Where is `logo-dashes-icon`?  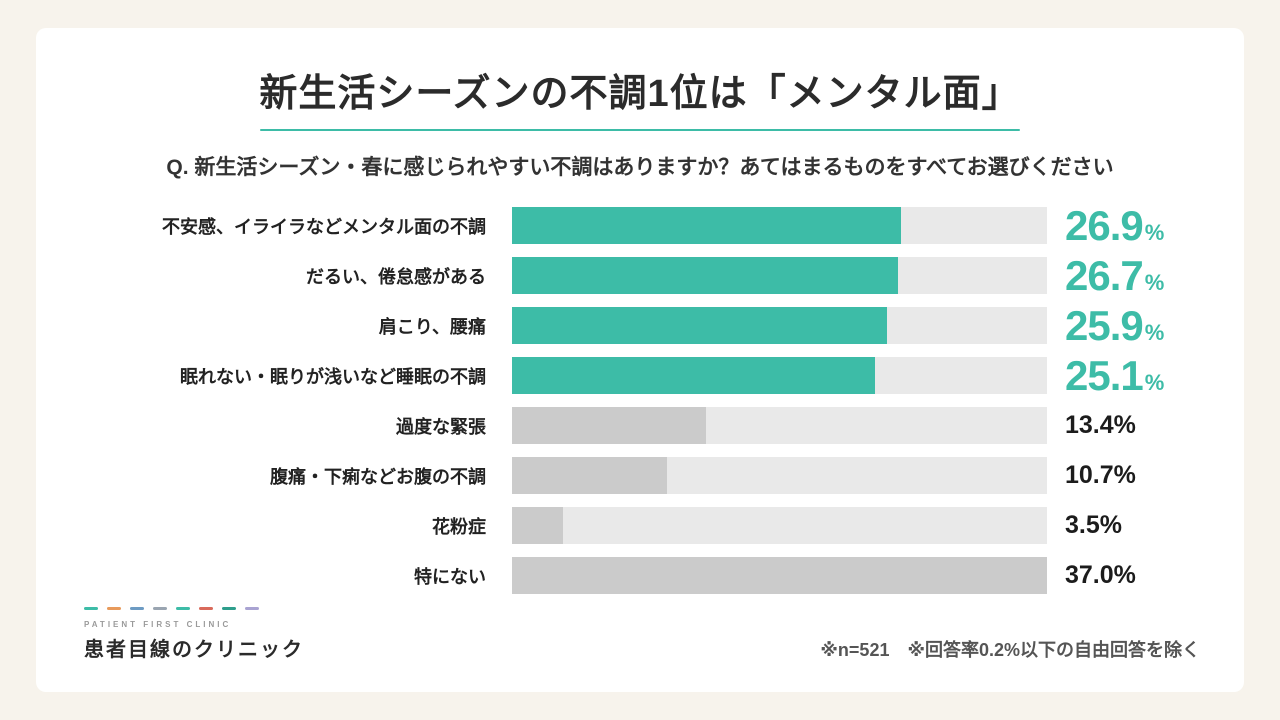 logo-dashes-icon is located at coordinates (194, 608).